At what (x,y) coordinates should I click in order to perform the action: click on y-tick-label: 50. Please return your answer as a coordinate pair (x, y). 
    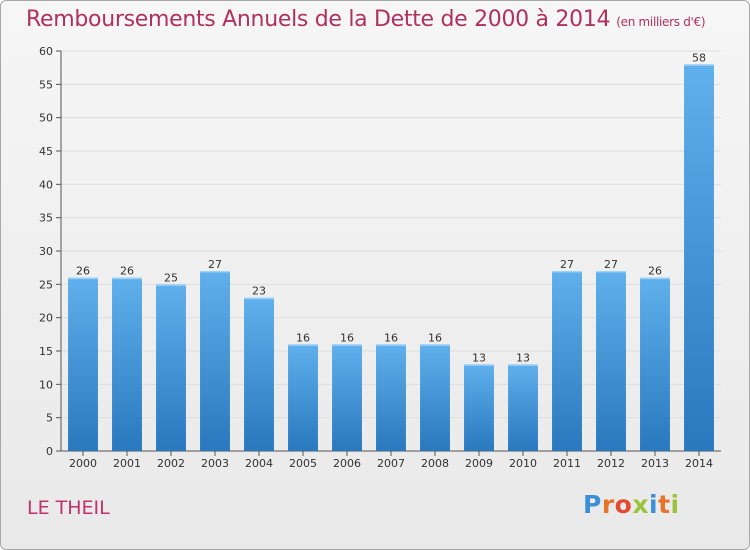
    Looking at the image, I should click on (46, 118).